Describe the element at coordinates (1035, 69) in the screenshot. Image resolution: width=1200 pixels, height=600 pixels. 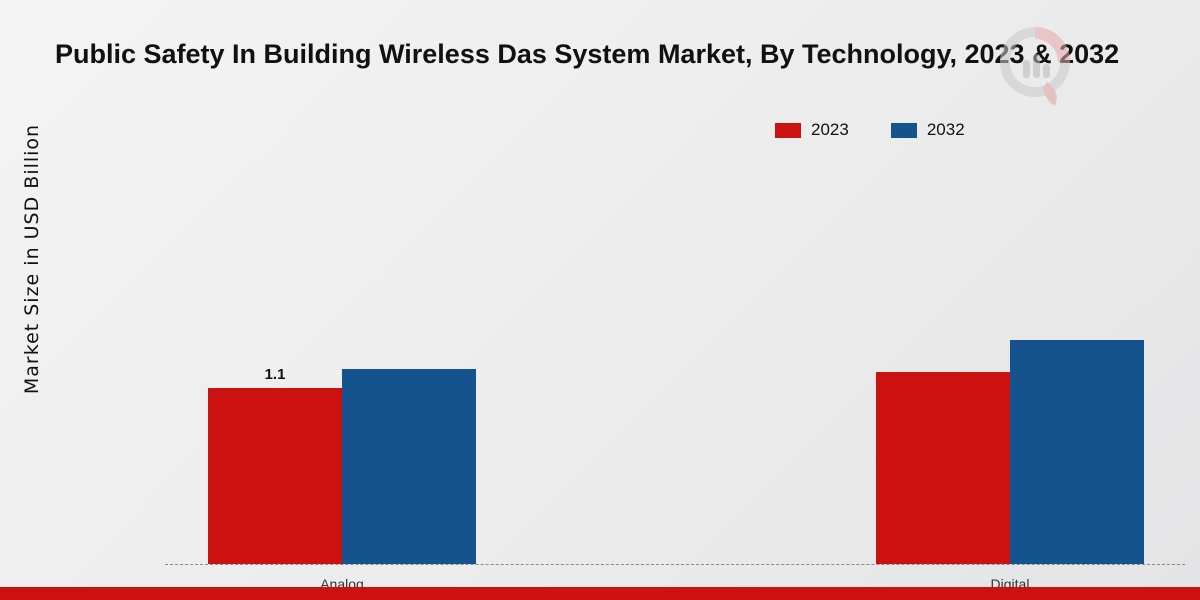
I see `watermark-logo` at that location.